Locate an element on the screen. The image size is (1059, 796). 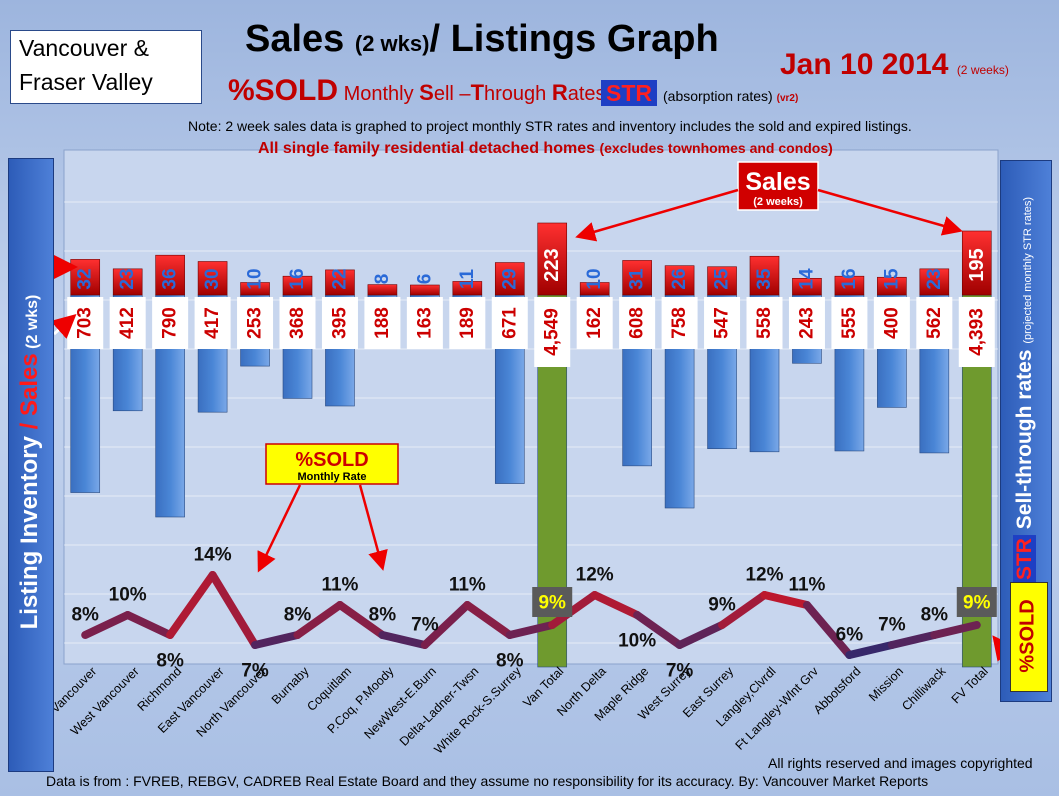
listing-value-label: 412 is located at coordinates (127, 323).